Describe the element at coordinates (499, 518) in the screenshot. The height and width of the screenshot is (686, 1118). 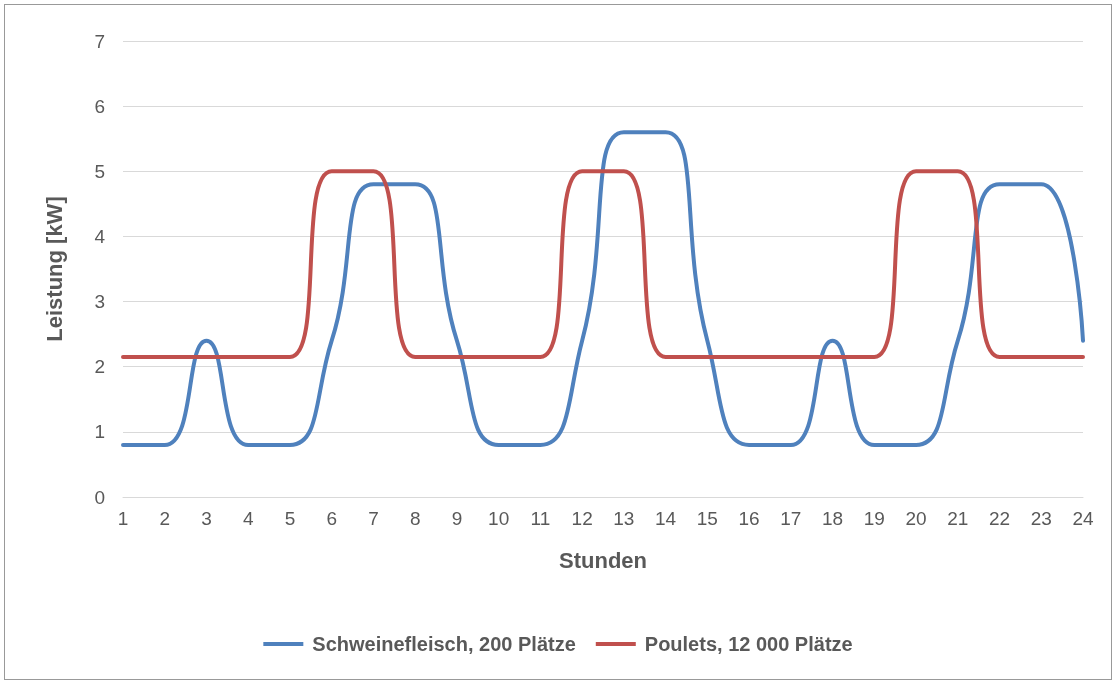
I see `x-tick-label: 10` at that location.